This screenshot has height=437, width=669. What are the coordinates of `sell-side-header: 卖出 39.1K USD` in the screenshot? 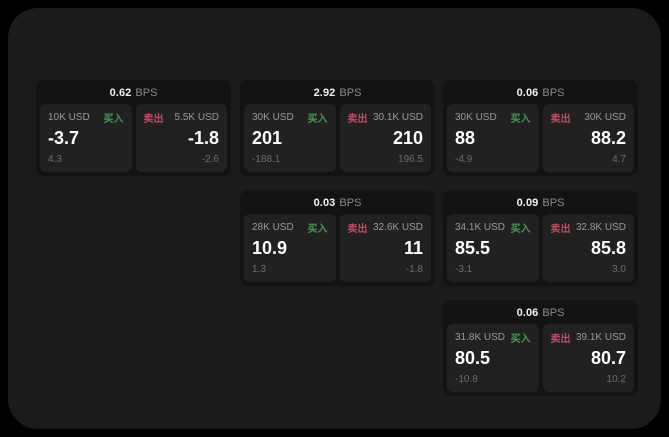 It's located at (588, 338).